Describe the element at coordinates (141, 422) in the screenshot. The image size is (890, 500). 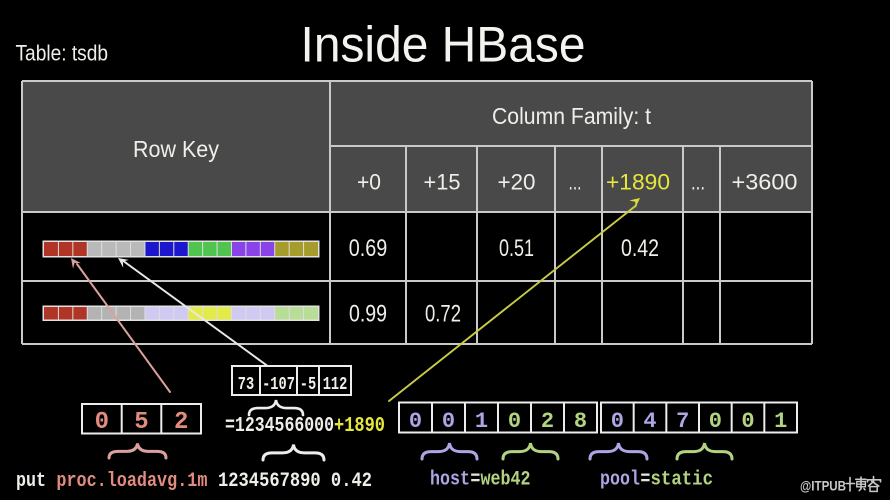
I see `svg-text: 5` at that location.